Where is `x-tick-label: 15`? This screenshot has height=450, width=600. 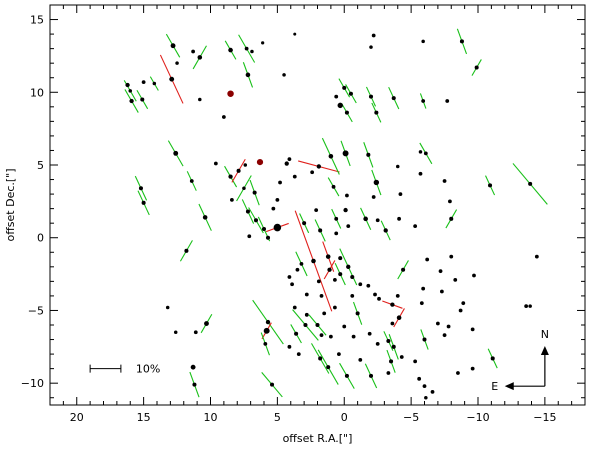
x-tick-label: 15 is located at coordinates (144, 417).